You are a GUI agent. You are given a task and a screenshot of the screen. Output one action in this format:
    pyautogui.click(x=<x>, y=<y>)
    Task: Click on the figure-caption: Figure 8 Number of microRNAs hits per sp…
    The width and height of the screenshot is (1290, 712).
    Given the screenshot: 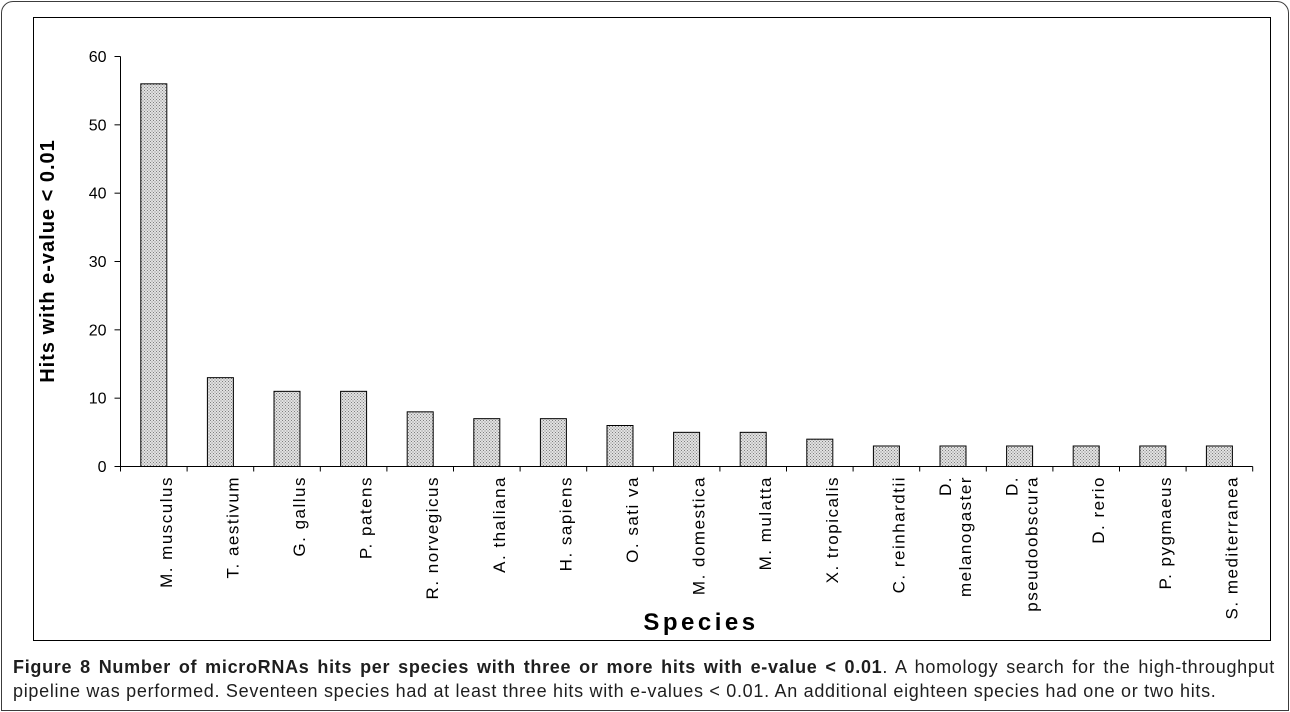 What is the action you would take?
    pyautogui.click(x=644, y=679)
    